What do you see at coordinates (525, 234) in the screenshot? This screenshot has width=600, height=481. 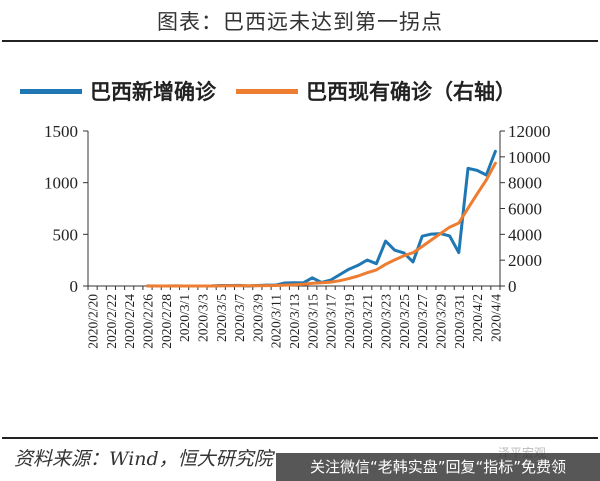 I see `y-tick-label-right: 4000` at bounding box center [525, 234].